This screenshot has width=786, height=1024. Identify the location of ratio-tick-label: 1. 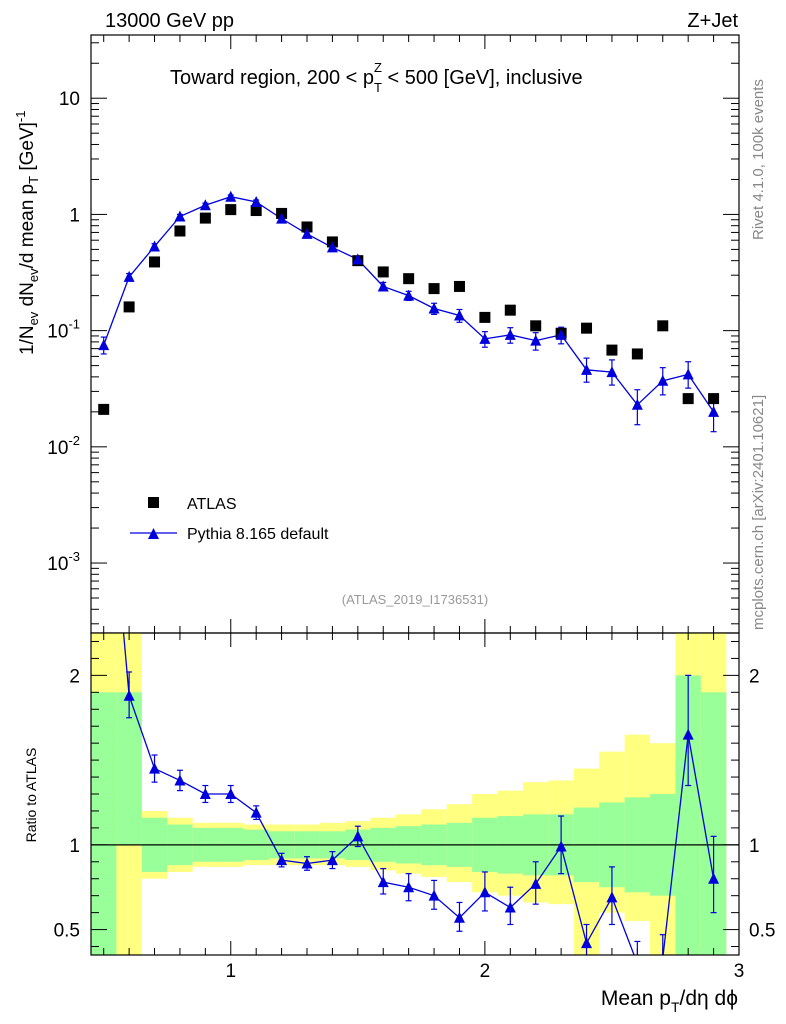
(74, 846).